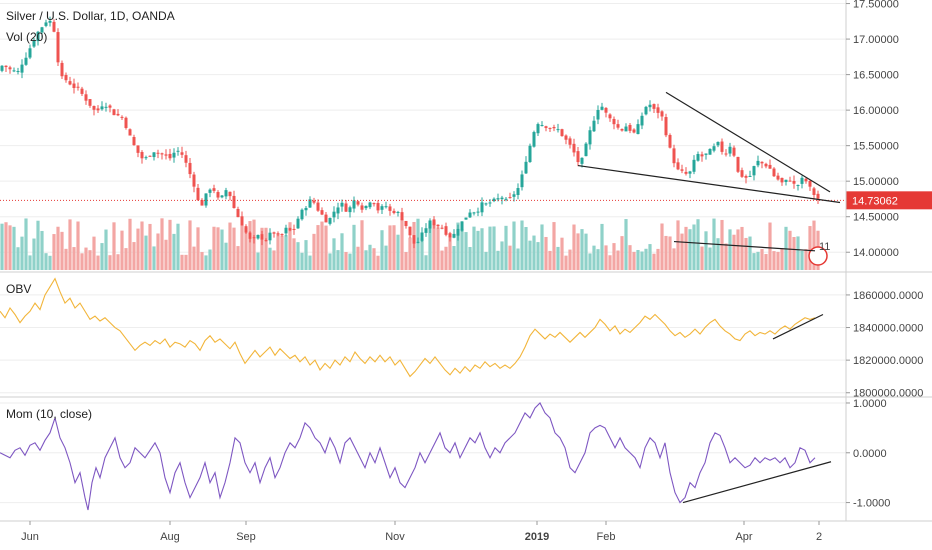  What do you see at coordinates (876, 40) in the screenshot?
I see `price-tick-label-1: 17.00000` at bounding box center [876, 40].